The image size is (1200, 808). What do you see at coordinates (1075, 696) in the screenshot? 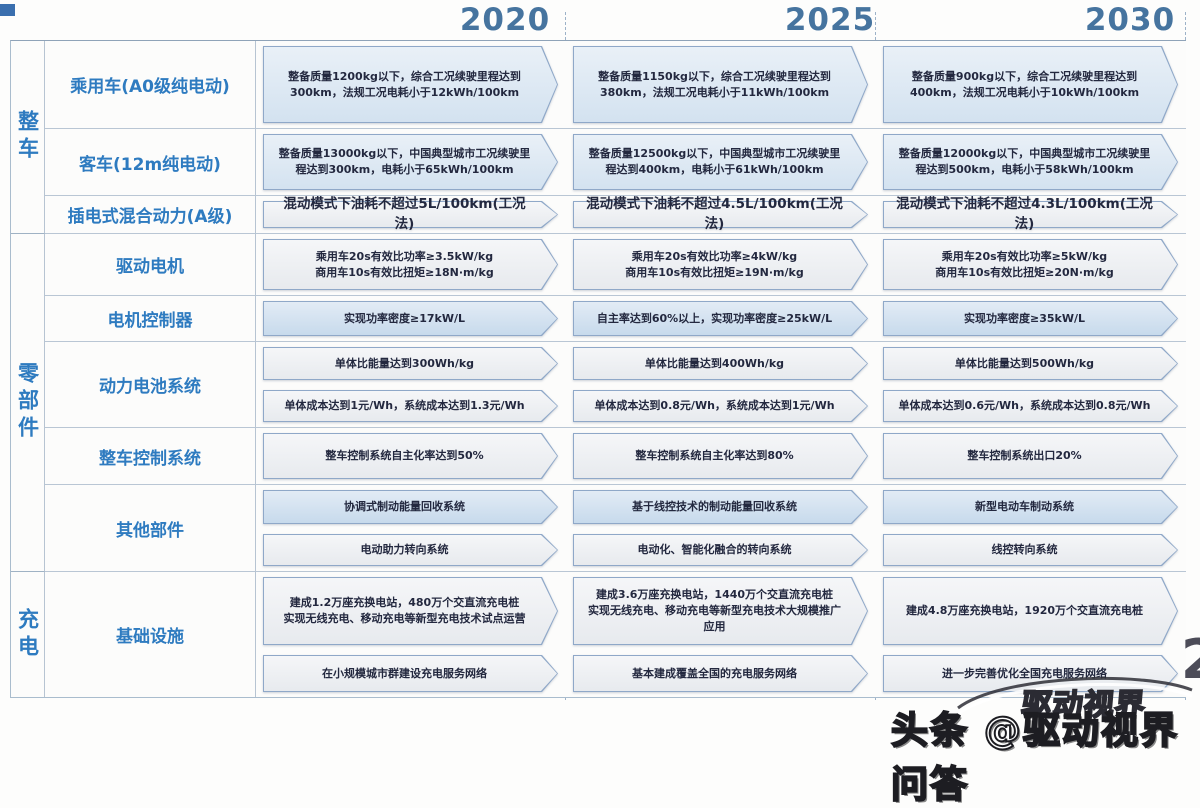
I see `logo-swoosh` at bounding box center [1075, 696].